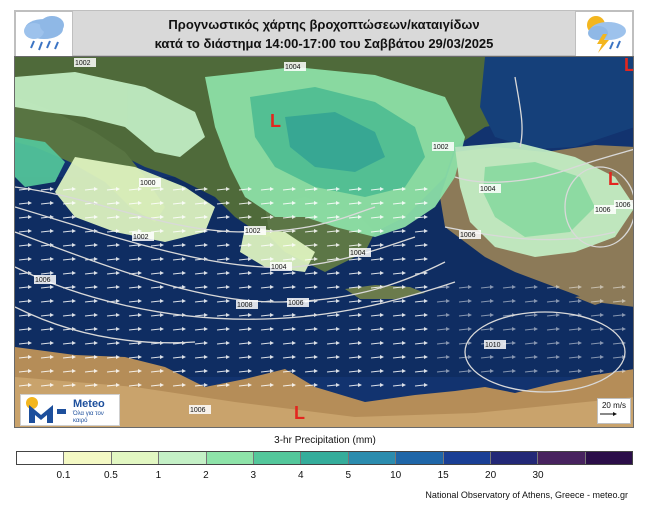 Image resolution: width=650 pixels, height=509 pixels. What do you see at coordinates (63, 475) in the screenshot?
I see `legend-tick: 0.1` at bounding box center [63, 475].